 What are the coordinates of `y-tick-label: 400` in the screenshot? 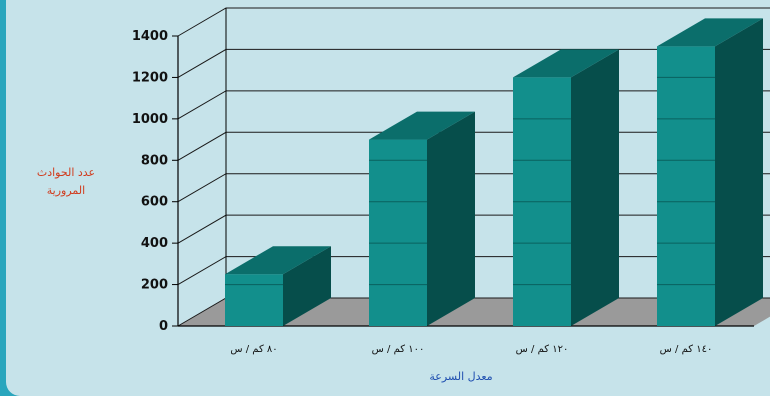 It's located at (154, 243).